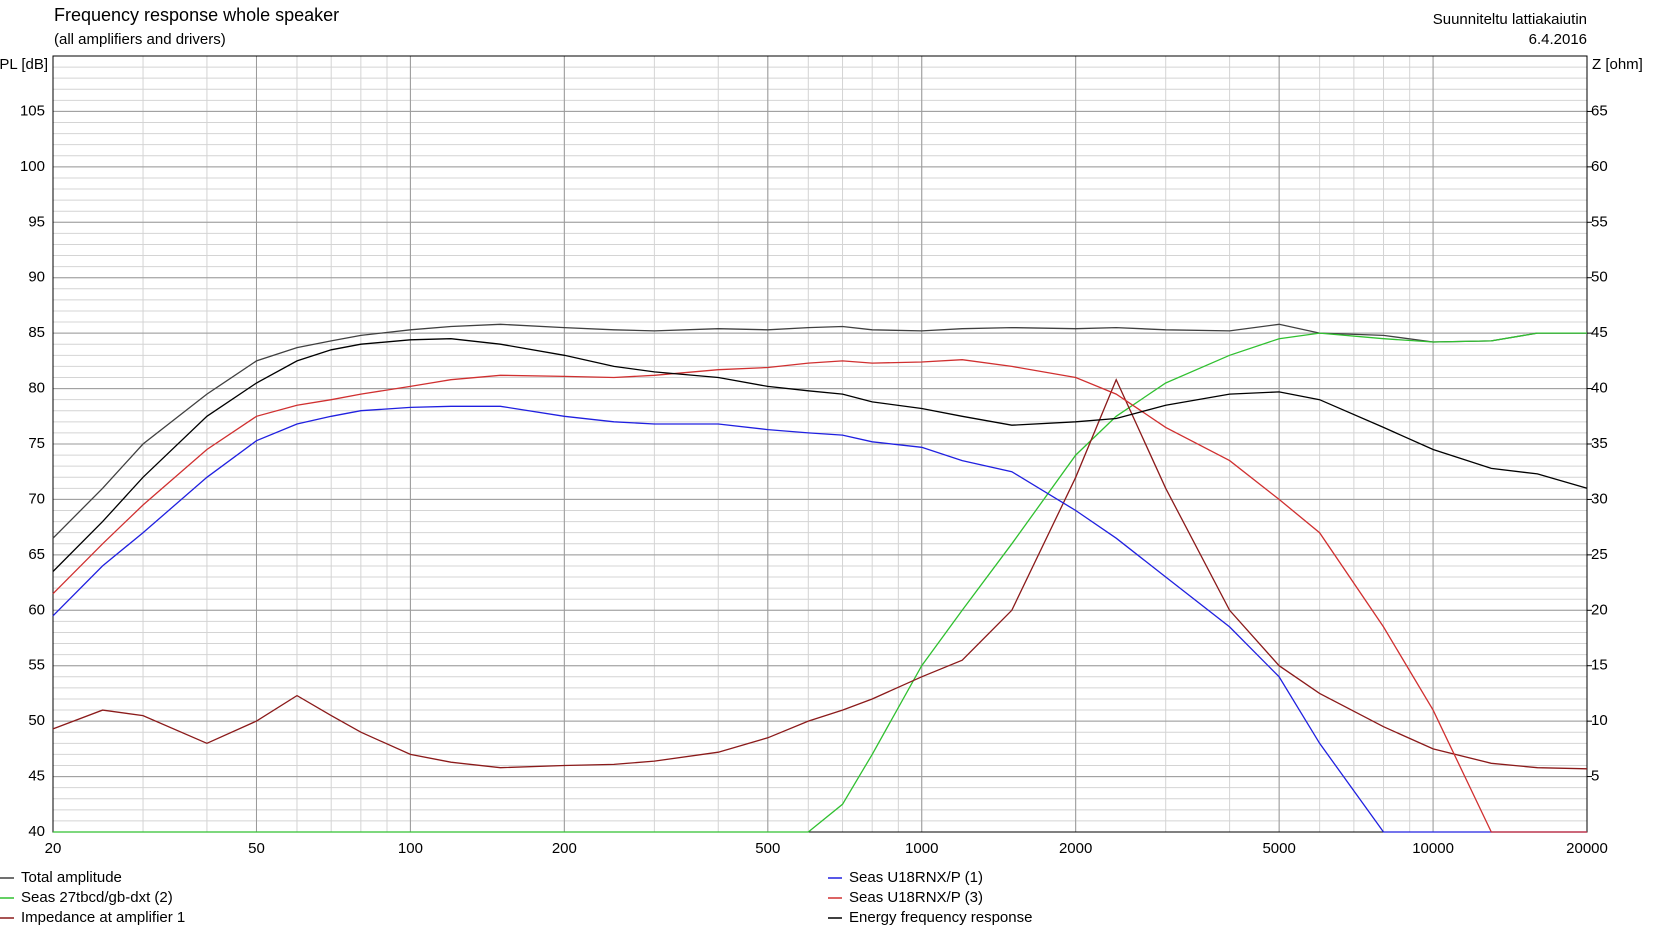 This screenshot has width=1667, height=938. What do you see at coordinates (36, 388) in the screenshot?
I see `y-tick-label: 80` at bounding box center [36, 388].